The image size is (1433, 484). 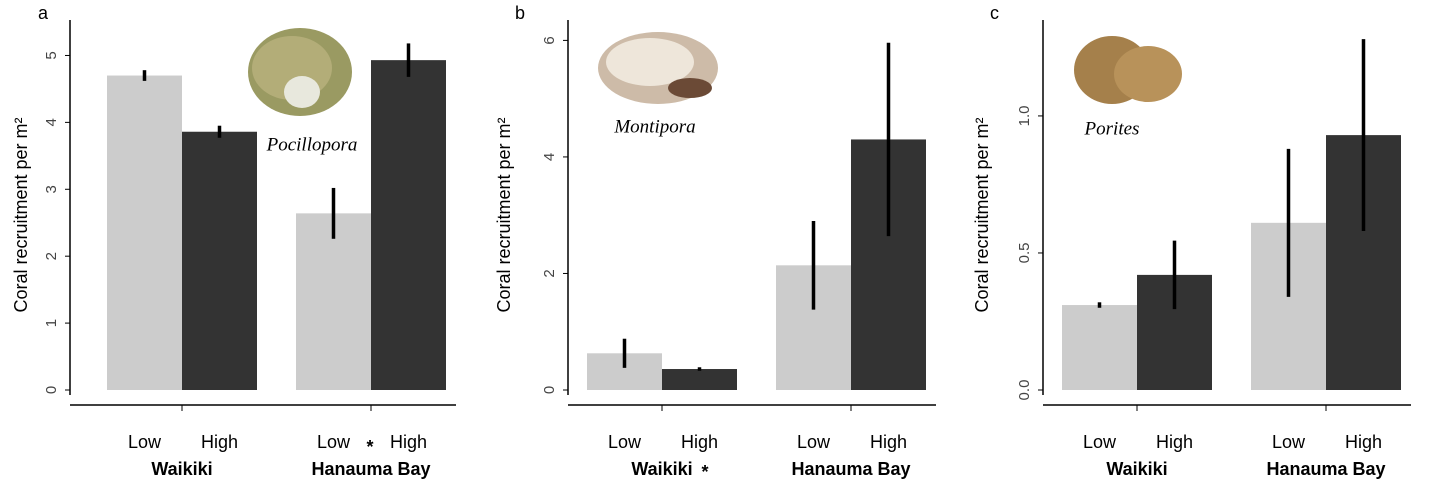 I want to click on species-label: Pocillopora, so click(x=312, y=144).